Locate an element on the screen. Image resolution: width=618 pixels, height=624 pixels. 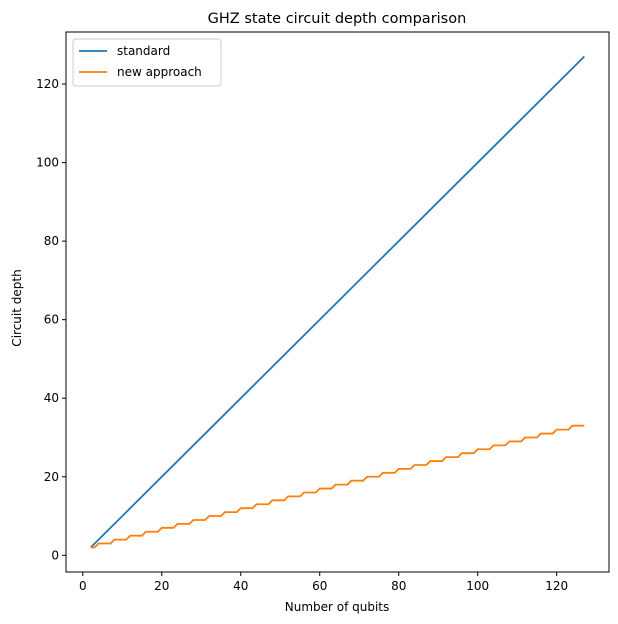
legend: standard new approach is located at coordinates (147, 62).